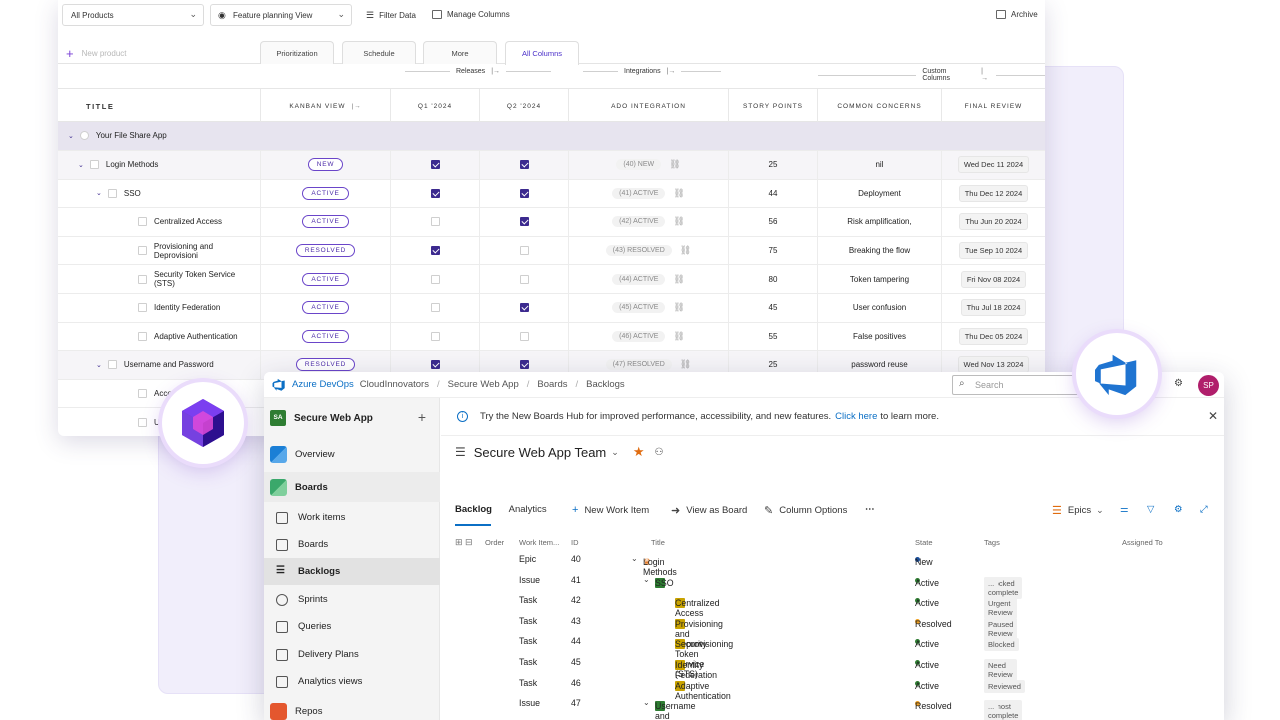 The height and width of the screenshot is (720, 1280). Describe the element at coordinates (773, 279) in the screenshot. I see `story-points: 80` at that location.